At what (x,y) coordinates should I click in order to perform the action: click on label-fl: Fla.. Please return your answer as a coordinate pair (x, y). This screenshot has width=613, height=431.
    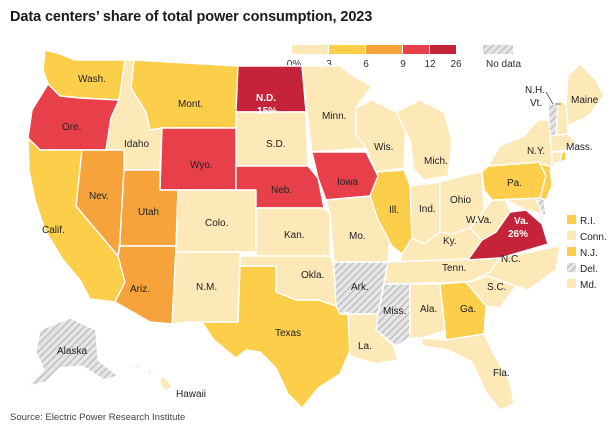
    Looking at the image, I should click on (501, 373).